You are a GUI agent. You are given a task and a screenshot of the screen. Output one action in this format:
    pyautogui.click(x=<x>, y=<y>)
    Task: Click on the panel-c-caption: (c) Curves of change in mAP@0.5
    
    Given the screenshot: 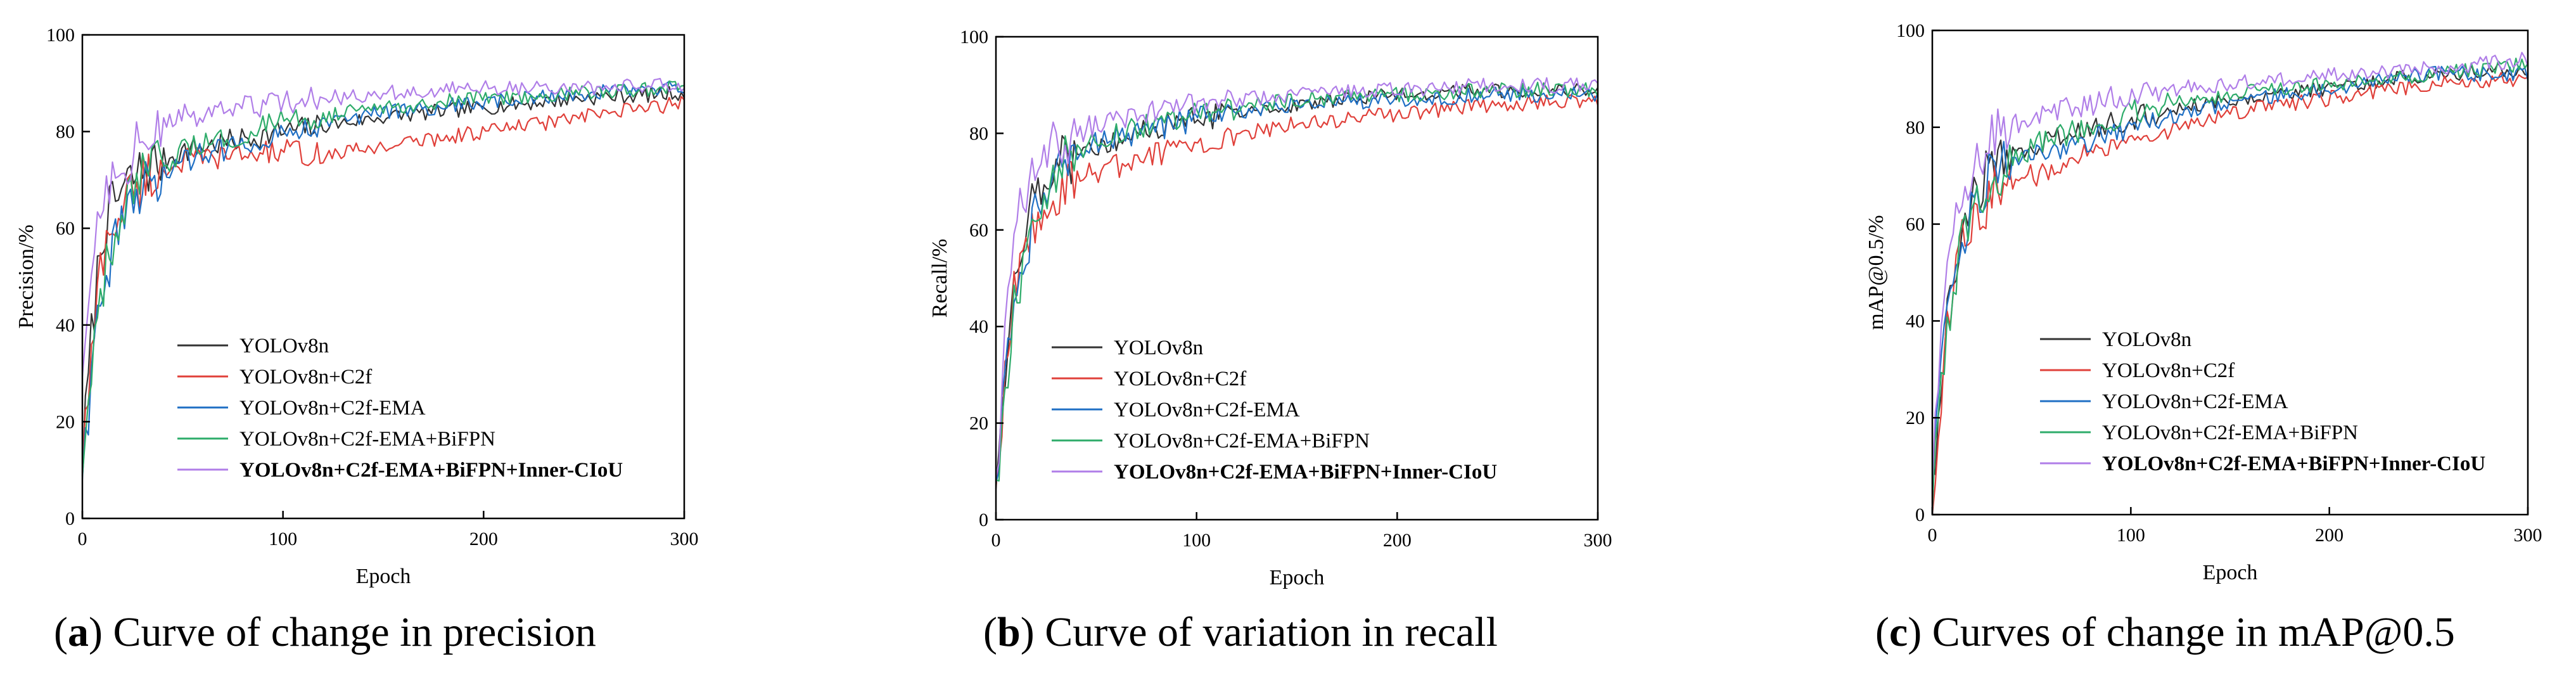 What is the action you would take?
    pyautogui.click(x=2165, y=632)
    